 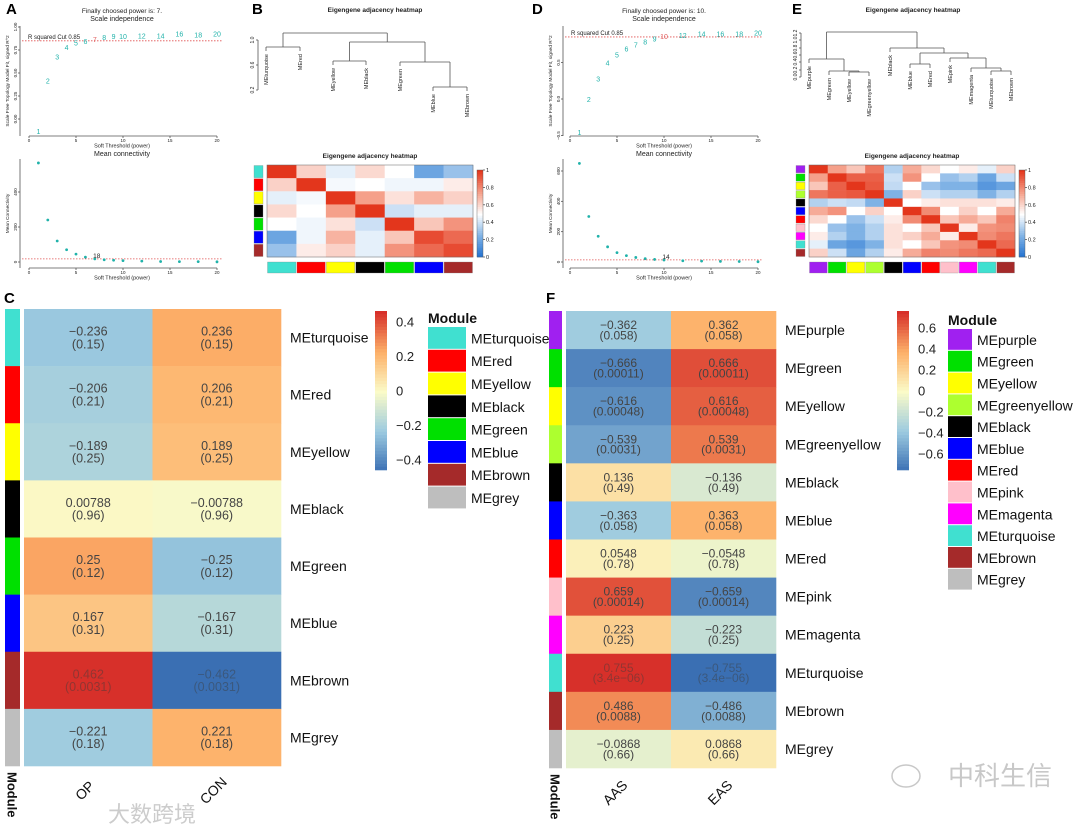 What do you see at coordinates (971, 776) in the screenshot?
I see `watermark-right: 中科生信` at bounding box center [971, 776].